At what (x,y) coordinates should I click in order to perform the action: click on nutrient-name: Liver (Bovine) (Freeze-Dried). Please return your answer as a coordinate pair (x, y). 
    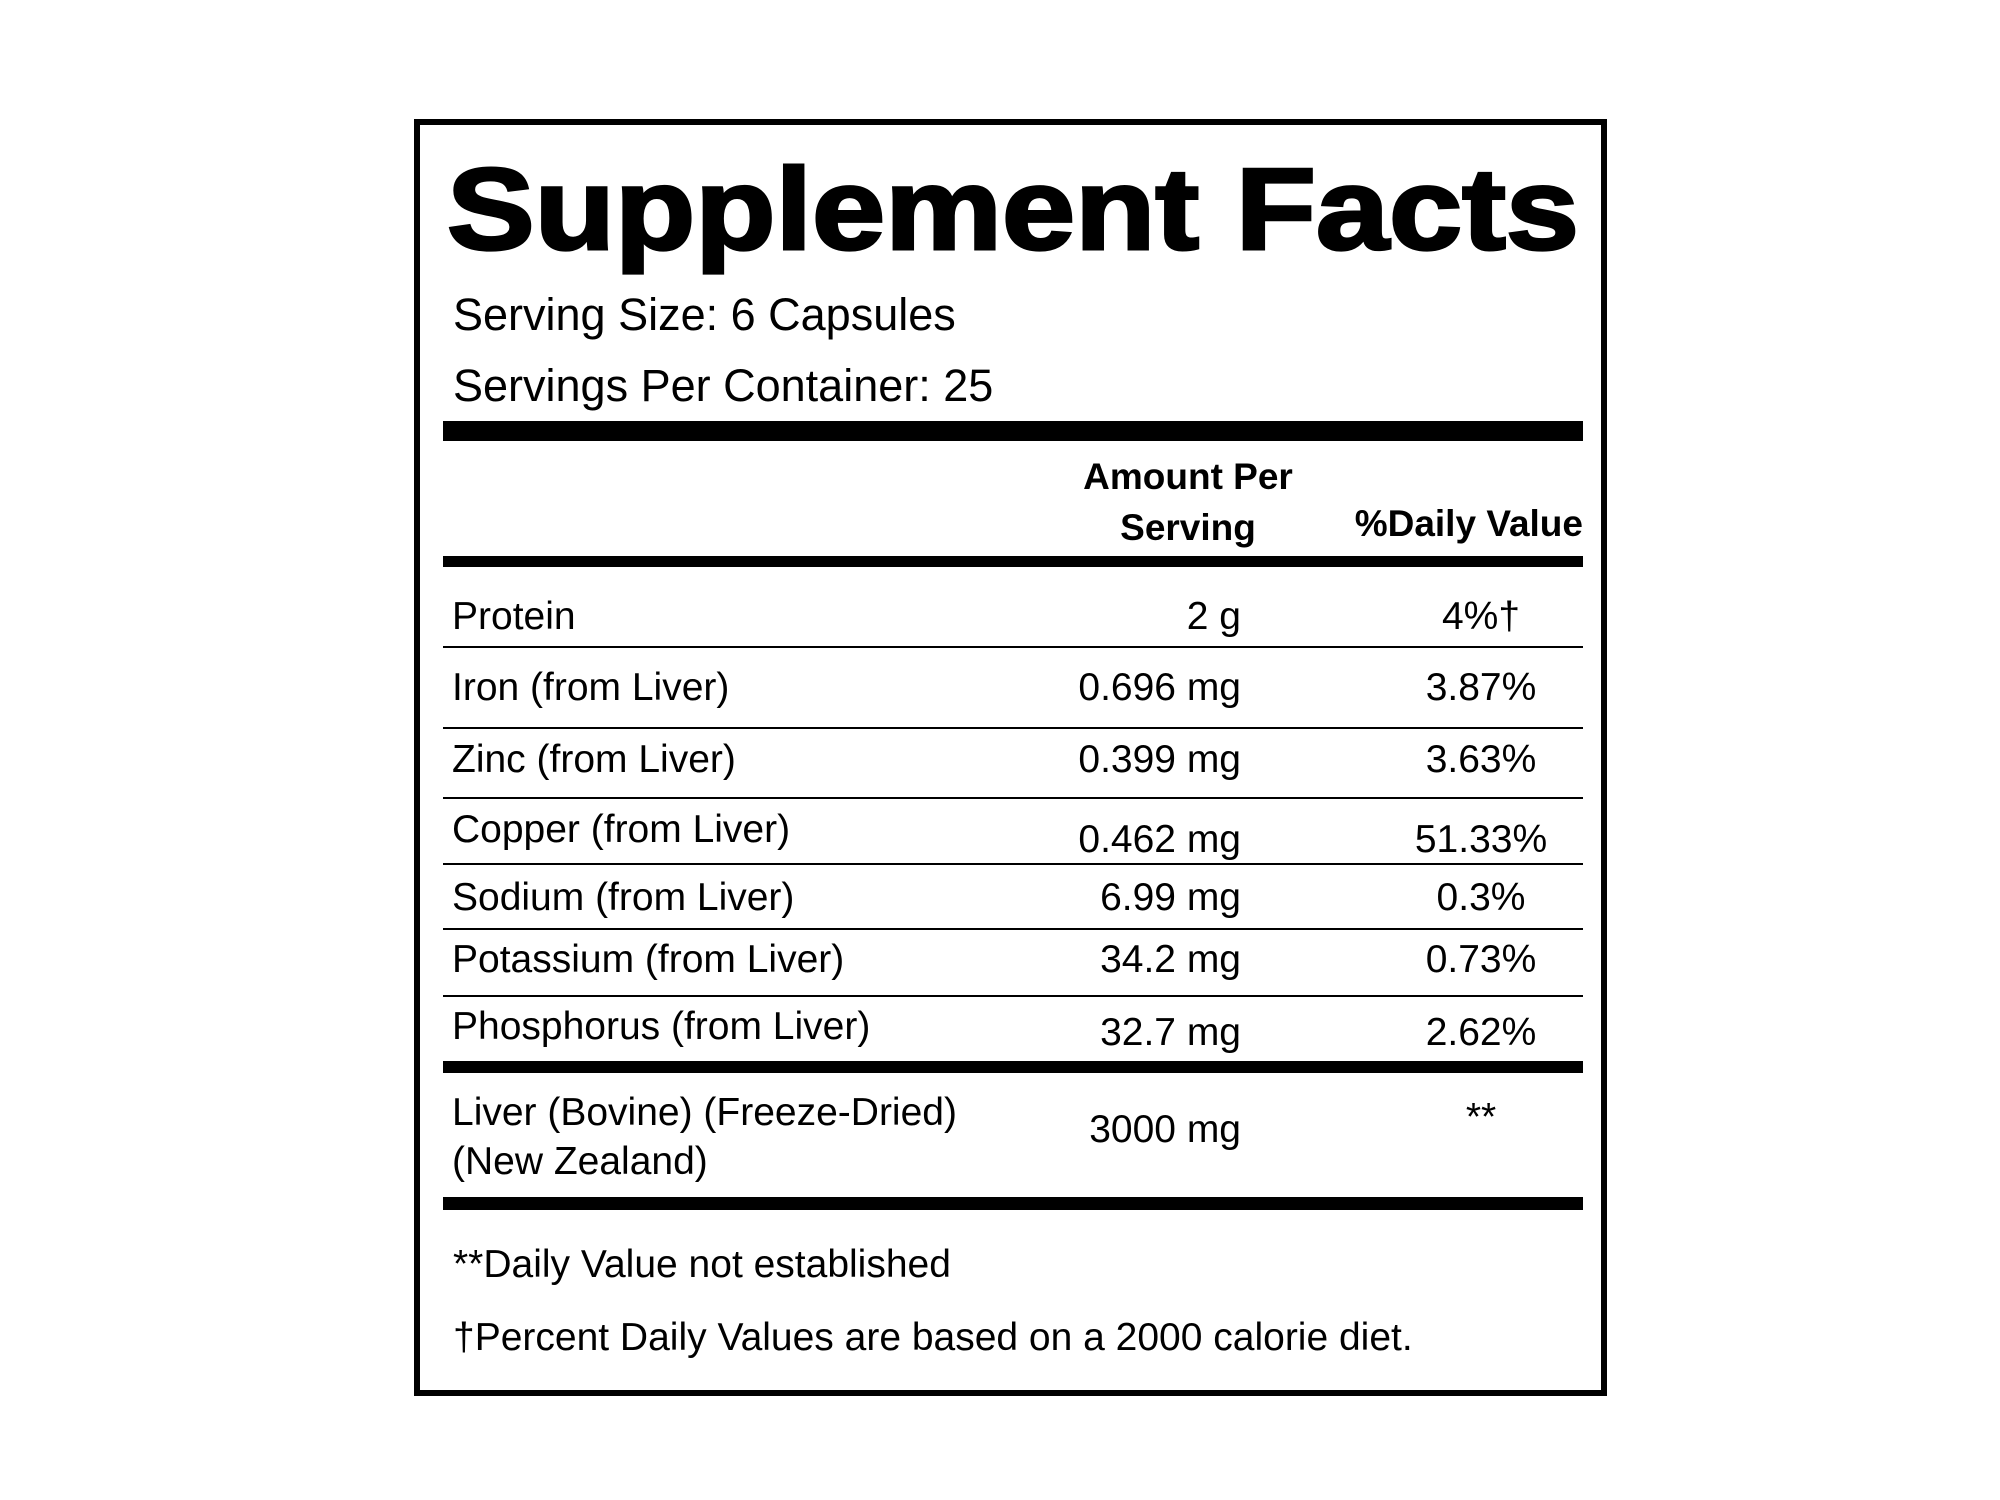
    Looking at the image, I should click on (704, 1112).